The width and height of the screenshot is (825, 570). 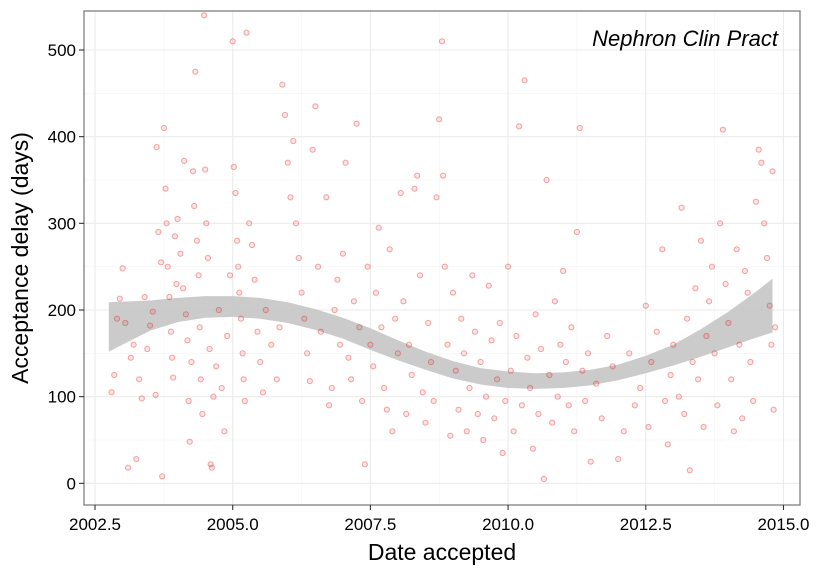 What do you see at coordinates (783, 524) in the screenshot?
I see `x-tick-label: 2015.0` at bounding box center [783, 524].